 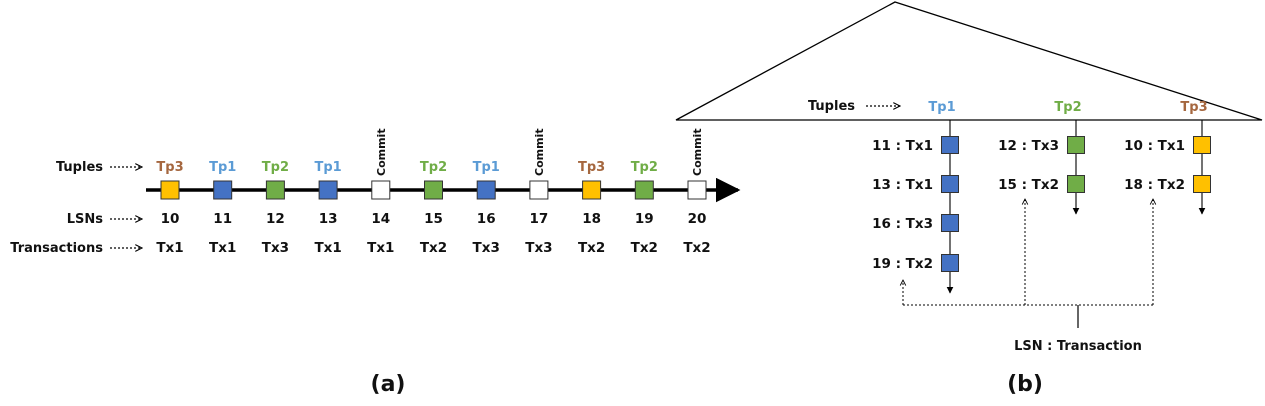 What do you see at coordinates (328, 219) in the screenshot?
I see `lsn-label: 13` at bounding box center [328, 219].